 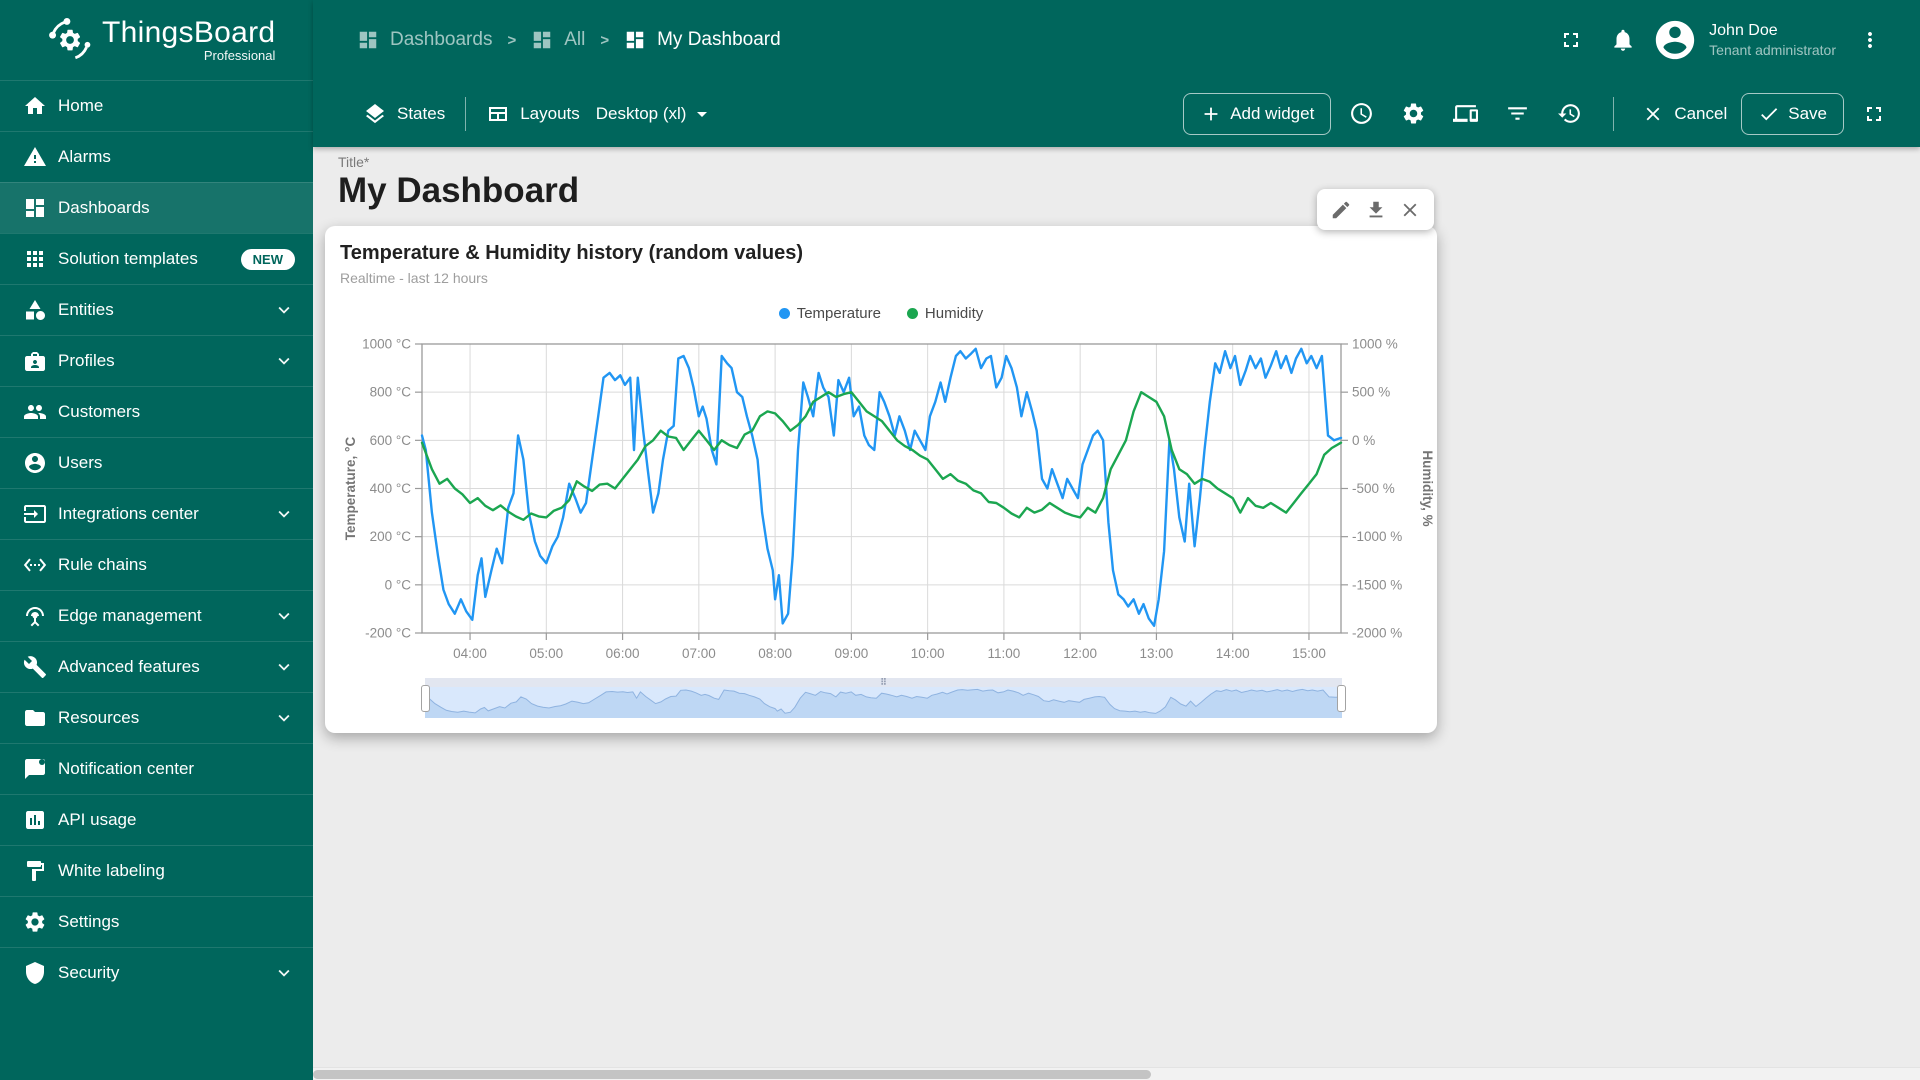 I want to click on save-button: Save, so click(x=1792, y=113).